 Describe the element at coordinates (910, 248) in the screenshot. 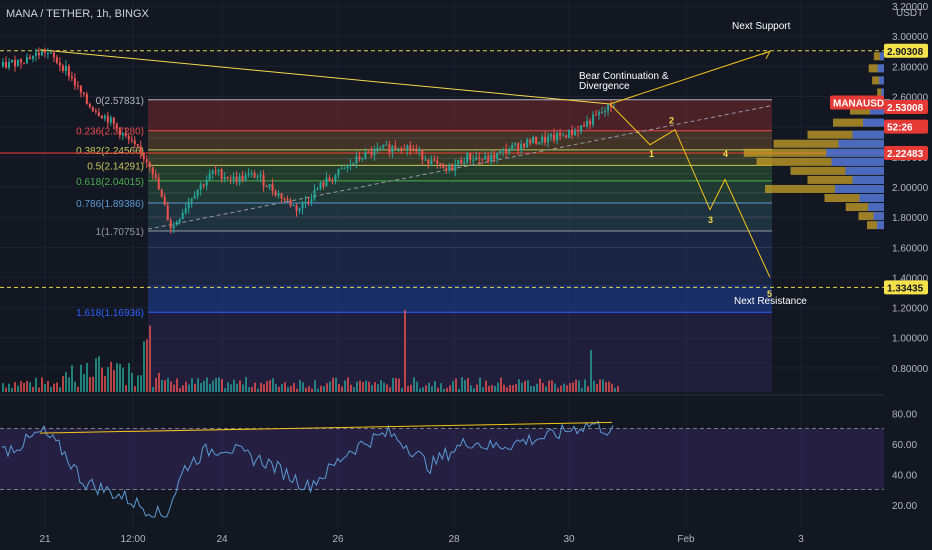

I see `price-tick-label: 1.60000` at that location.